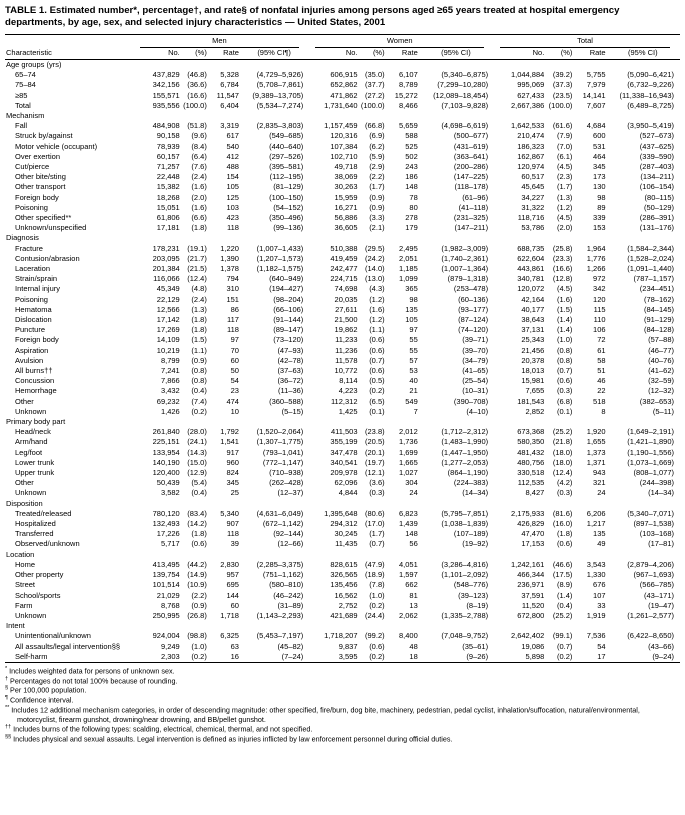  What do you see at coordinates (377, 595) in the screenshot?
I see `cell: (1.0)` at bounding box center [377, 595].